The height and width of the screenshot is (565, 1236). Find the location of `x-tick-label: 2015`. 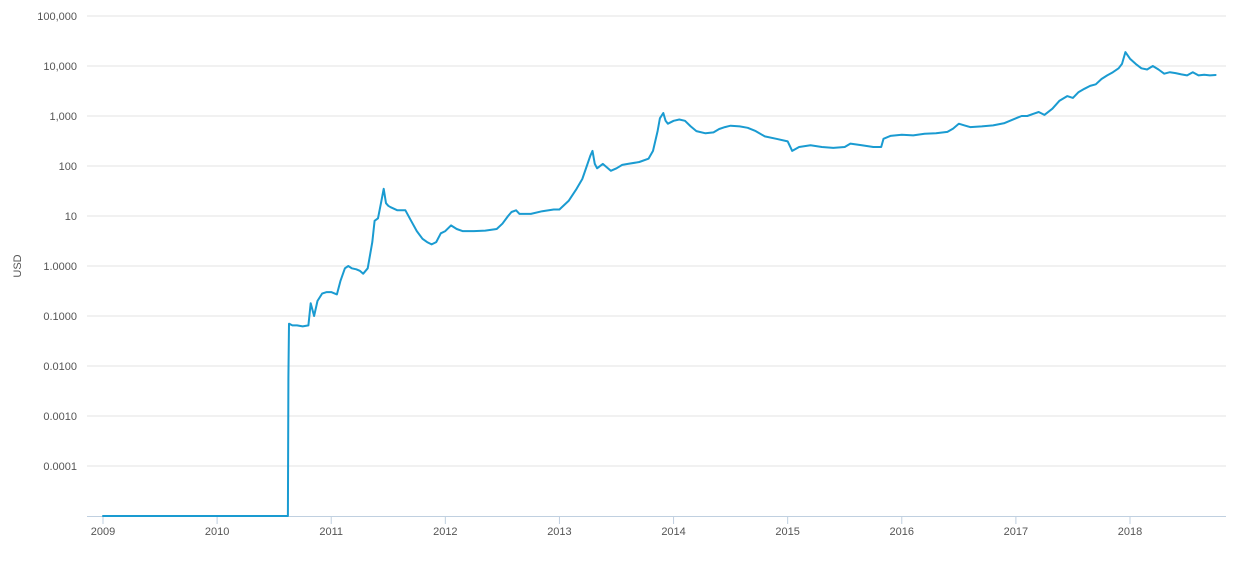

x-tick-label: 2015 is located at coordinates (787, 532).